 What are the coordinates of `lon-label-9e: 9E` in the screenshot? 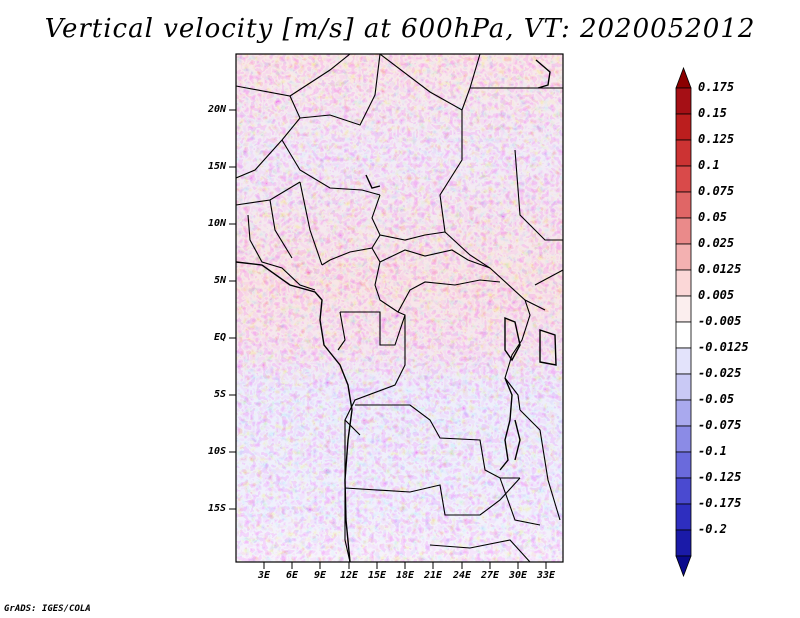 It's located at (320, 575).